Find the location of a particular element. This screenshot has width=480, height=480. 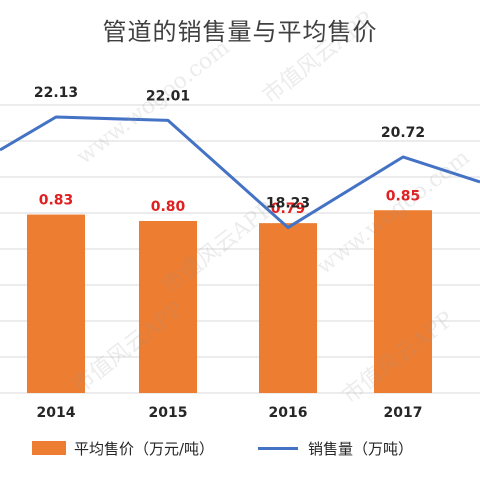

line-value-label: 22.01 is located at coordinates (168, 96).